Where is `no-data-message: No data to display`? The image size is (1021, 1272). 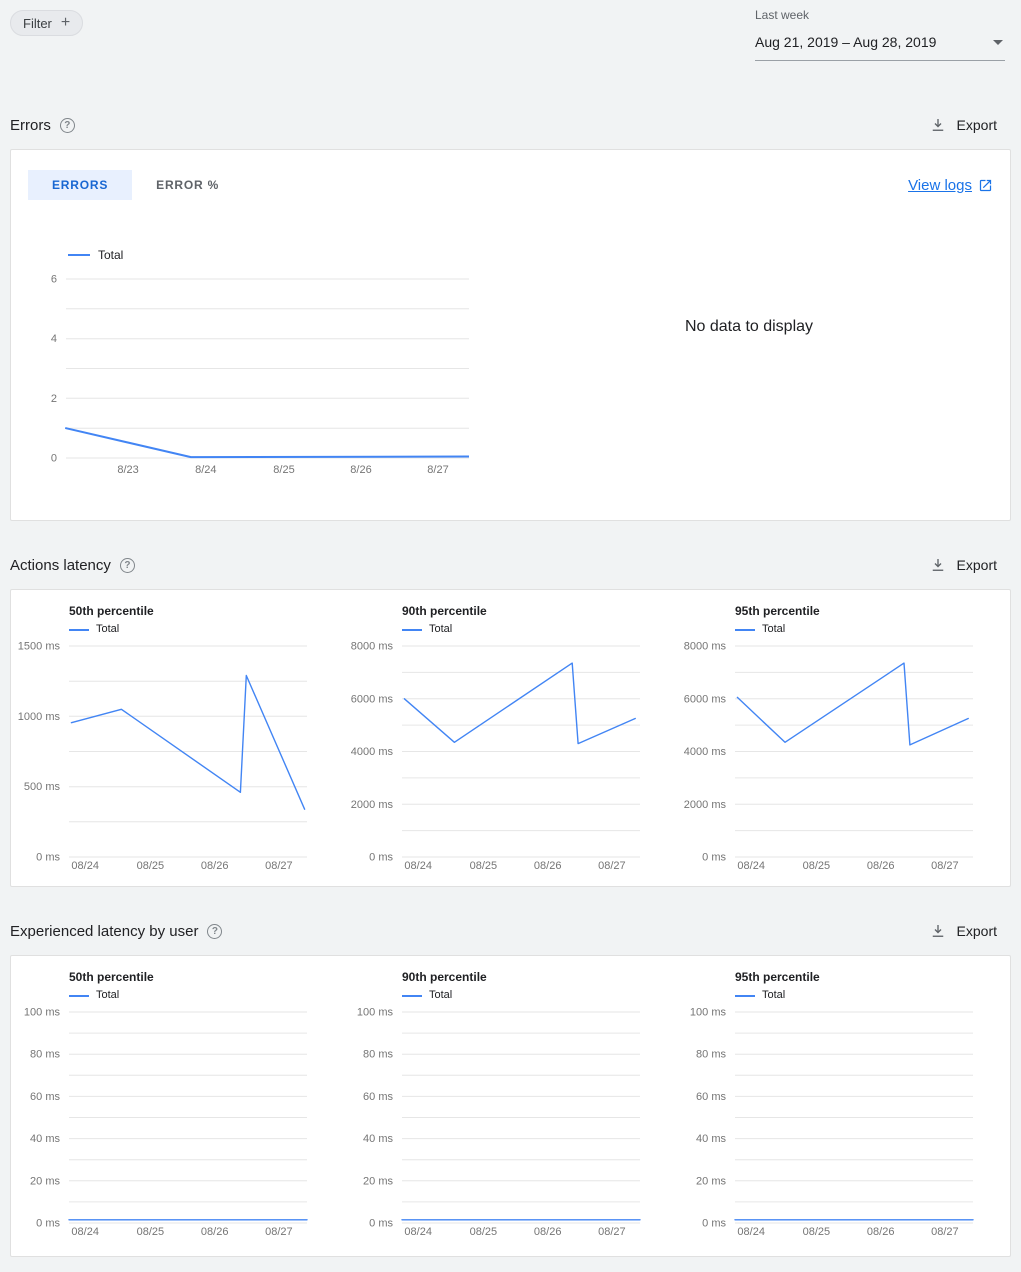 no-data-message: No data to display is located at coordinates (749, 326).